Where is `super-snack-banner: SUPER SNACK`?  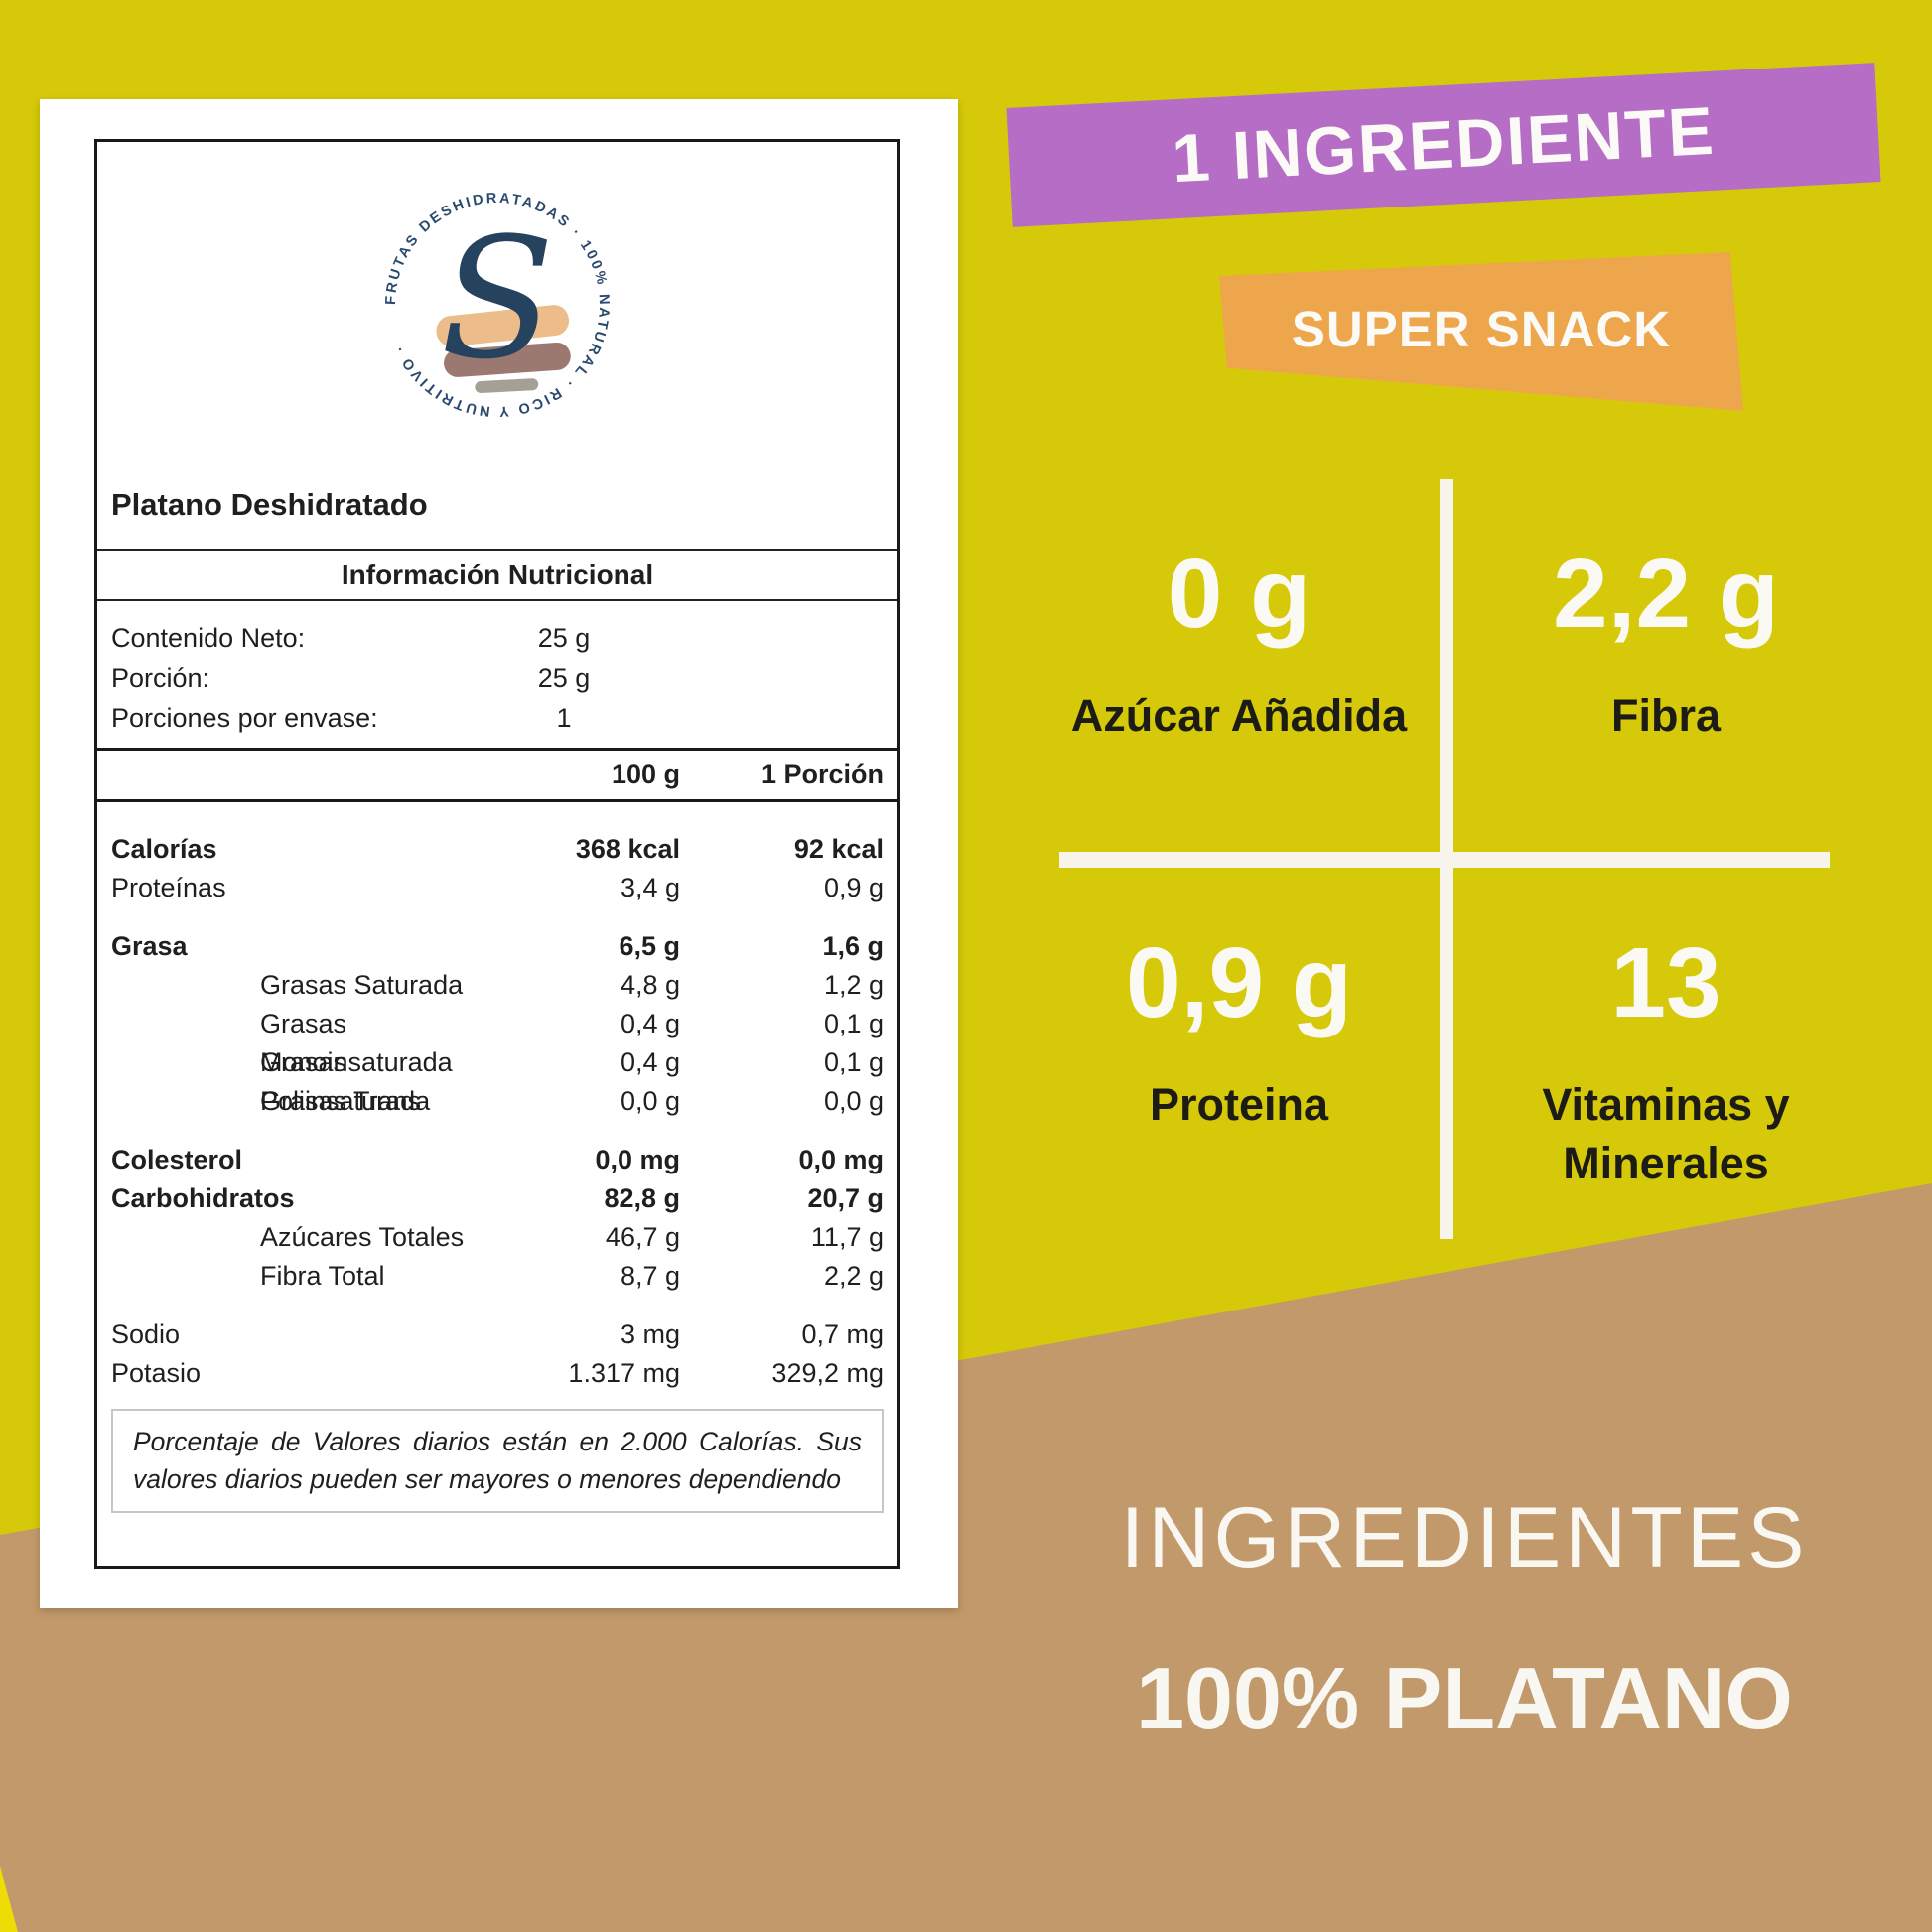 super-snack-banner: SUPER SNACK is located at coordinates (1481, 332).